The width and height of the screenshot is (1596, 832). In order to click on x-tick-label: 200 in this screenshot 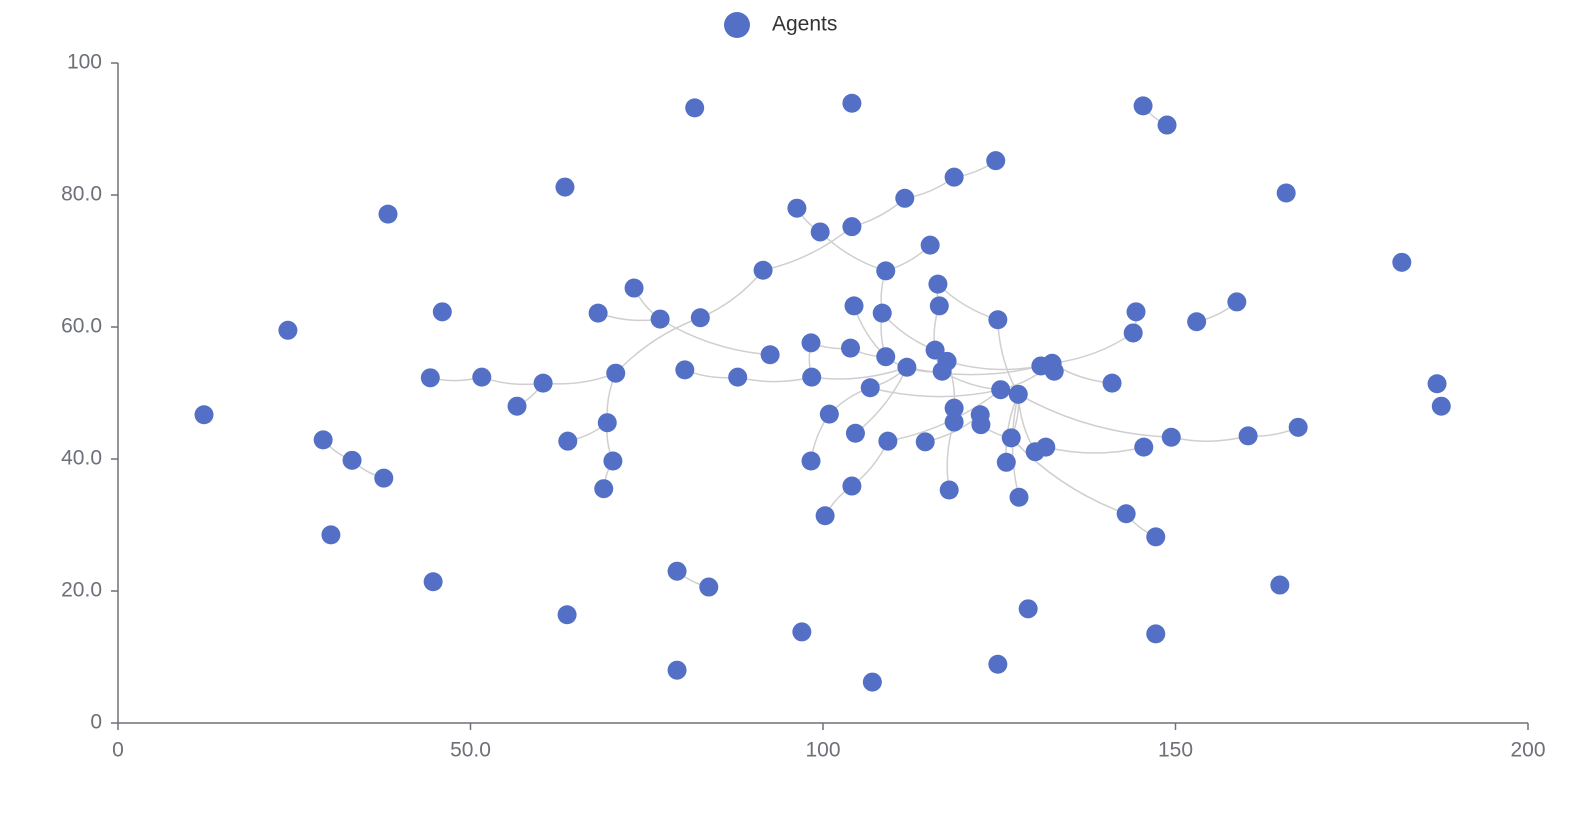, I will do `click(1527, 750)`.